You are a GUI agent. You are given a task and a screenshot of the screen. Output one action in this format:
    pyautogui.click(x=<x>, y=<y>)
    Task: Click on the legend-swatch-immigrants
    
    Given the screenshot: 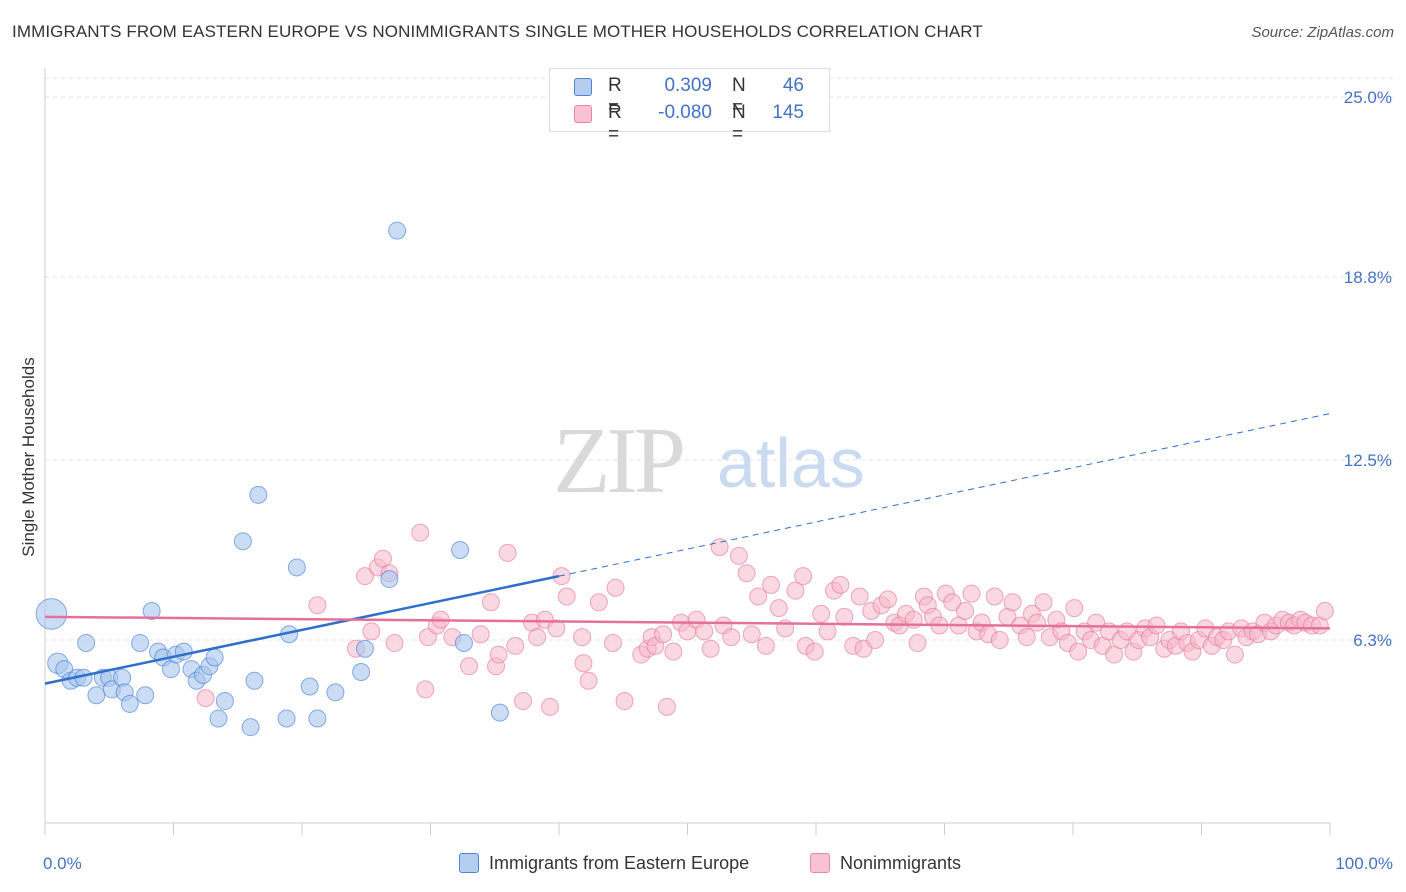 What is the action you would take?
    pyautogui.click(x=583, y=87)
    